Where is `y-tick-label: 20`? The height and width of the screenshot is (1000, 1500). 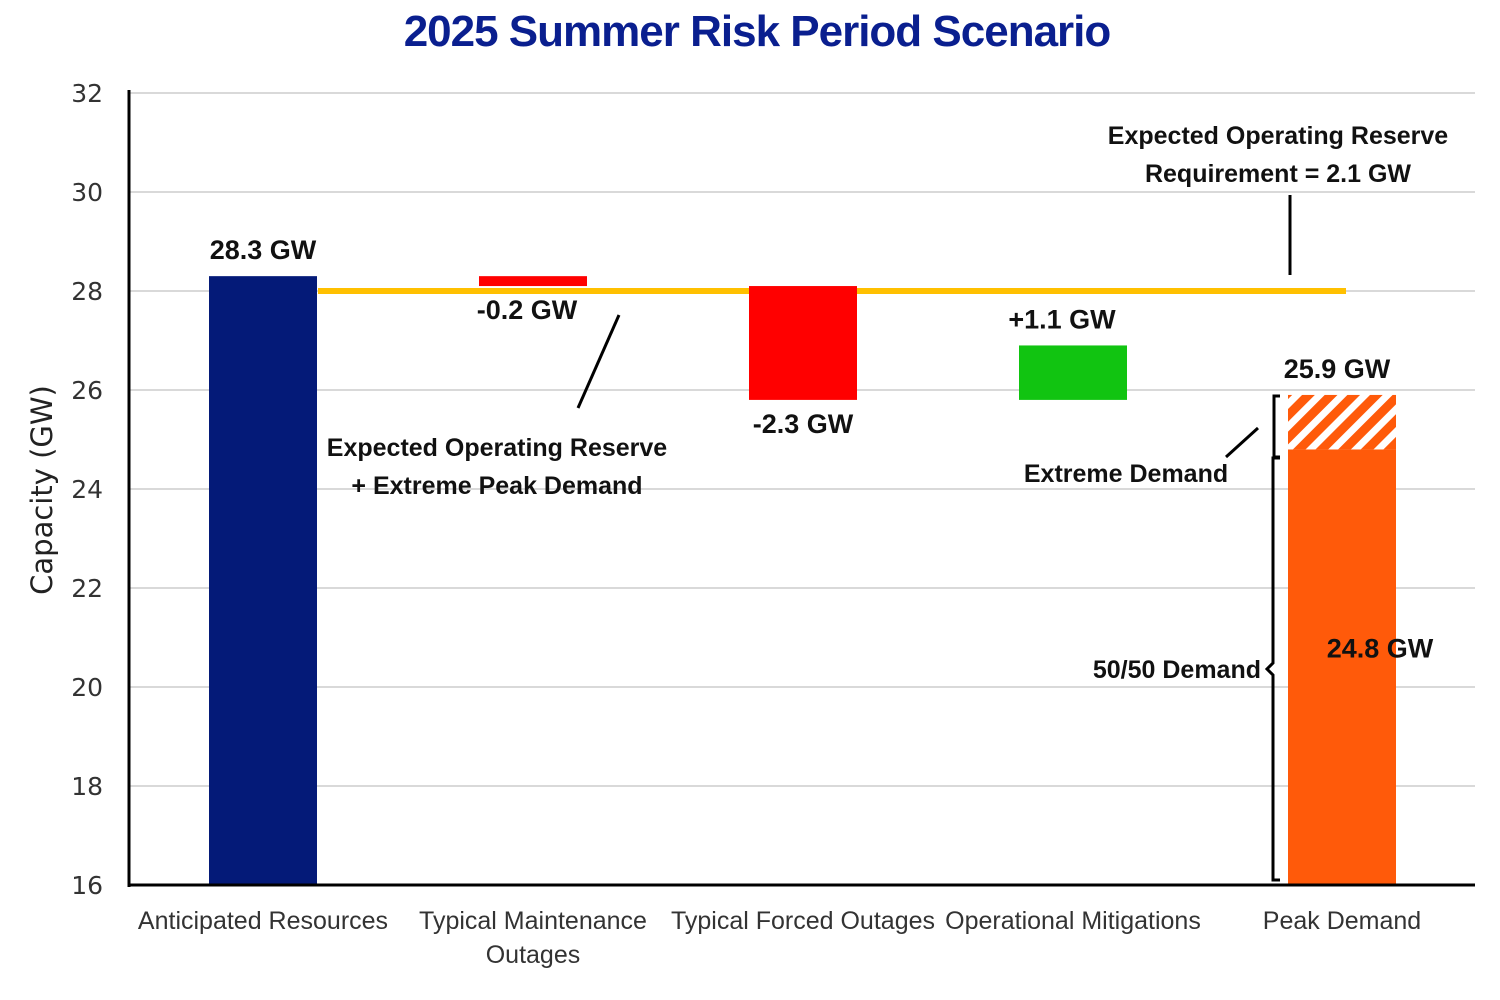
y-tick-label: 20 is located at coordinates (87, 687).